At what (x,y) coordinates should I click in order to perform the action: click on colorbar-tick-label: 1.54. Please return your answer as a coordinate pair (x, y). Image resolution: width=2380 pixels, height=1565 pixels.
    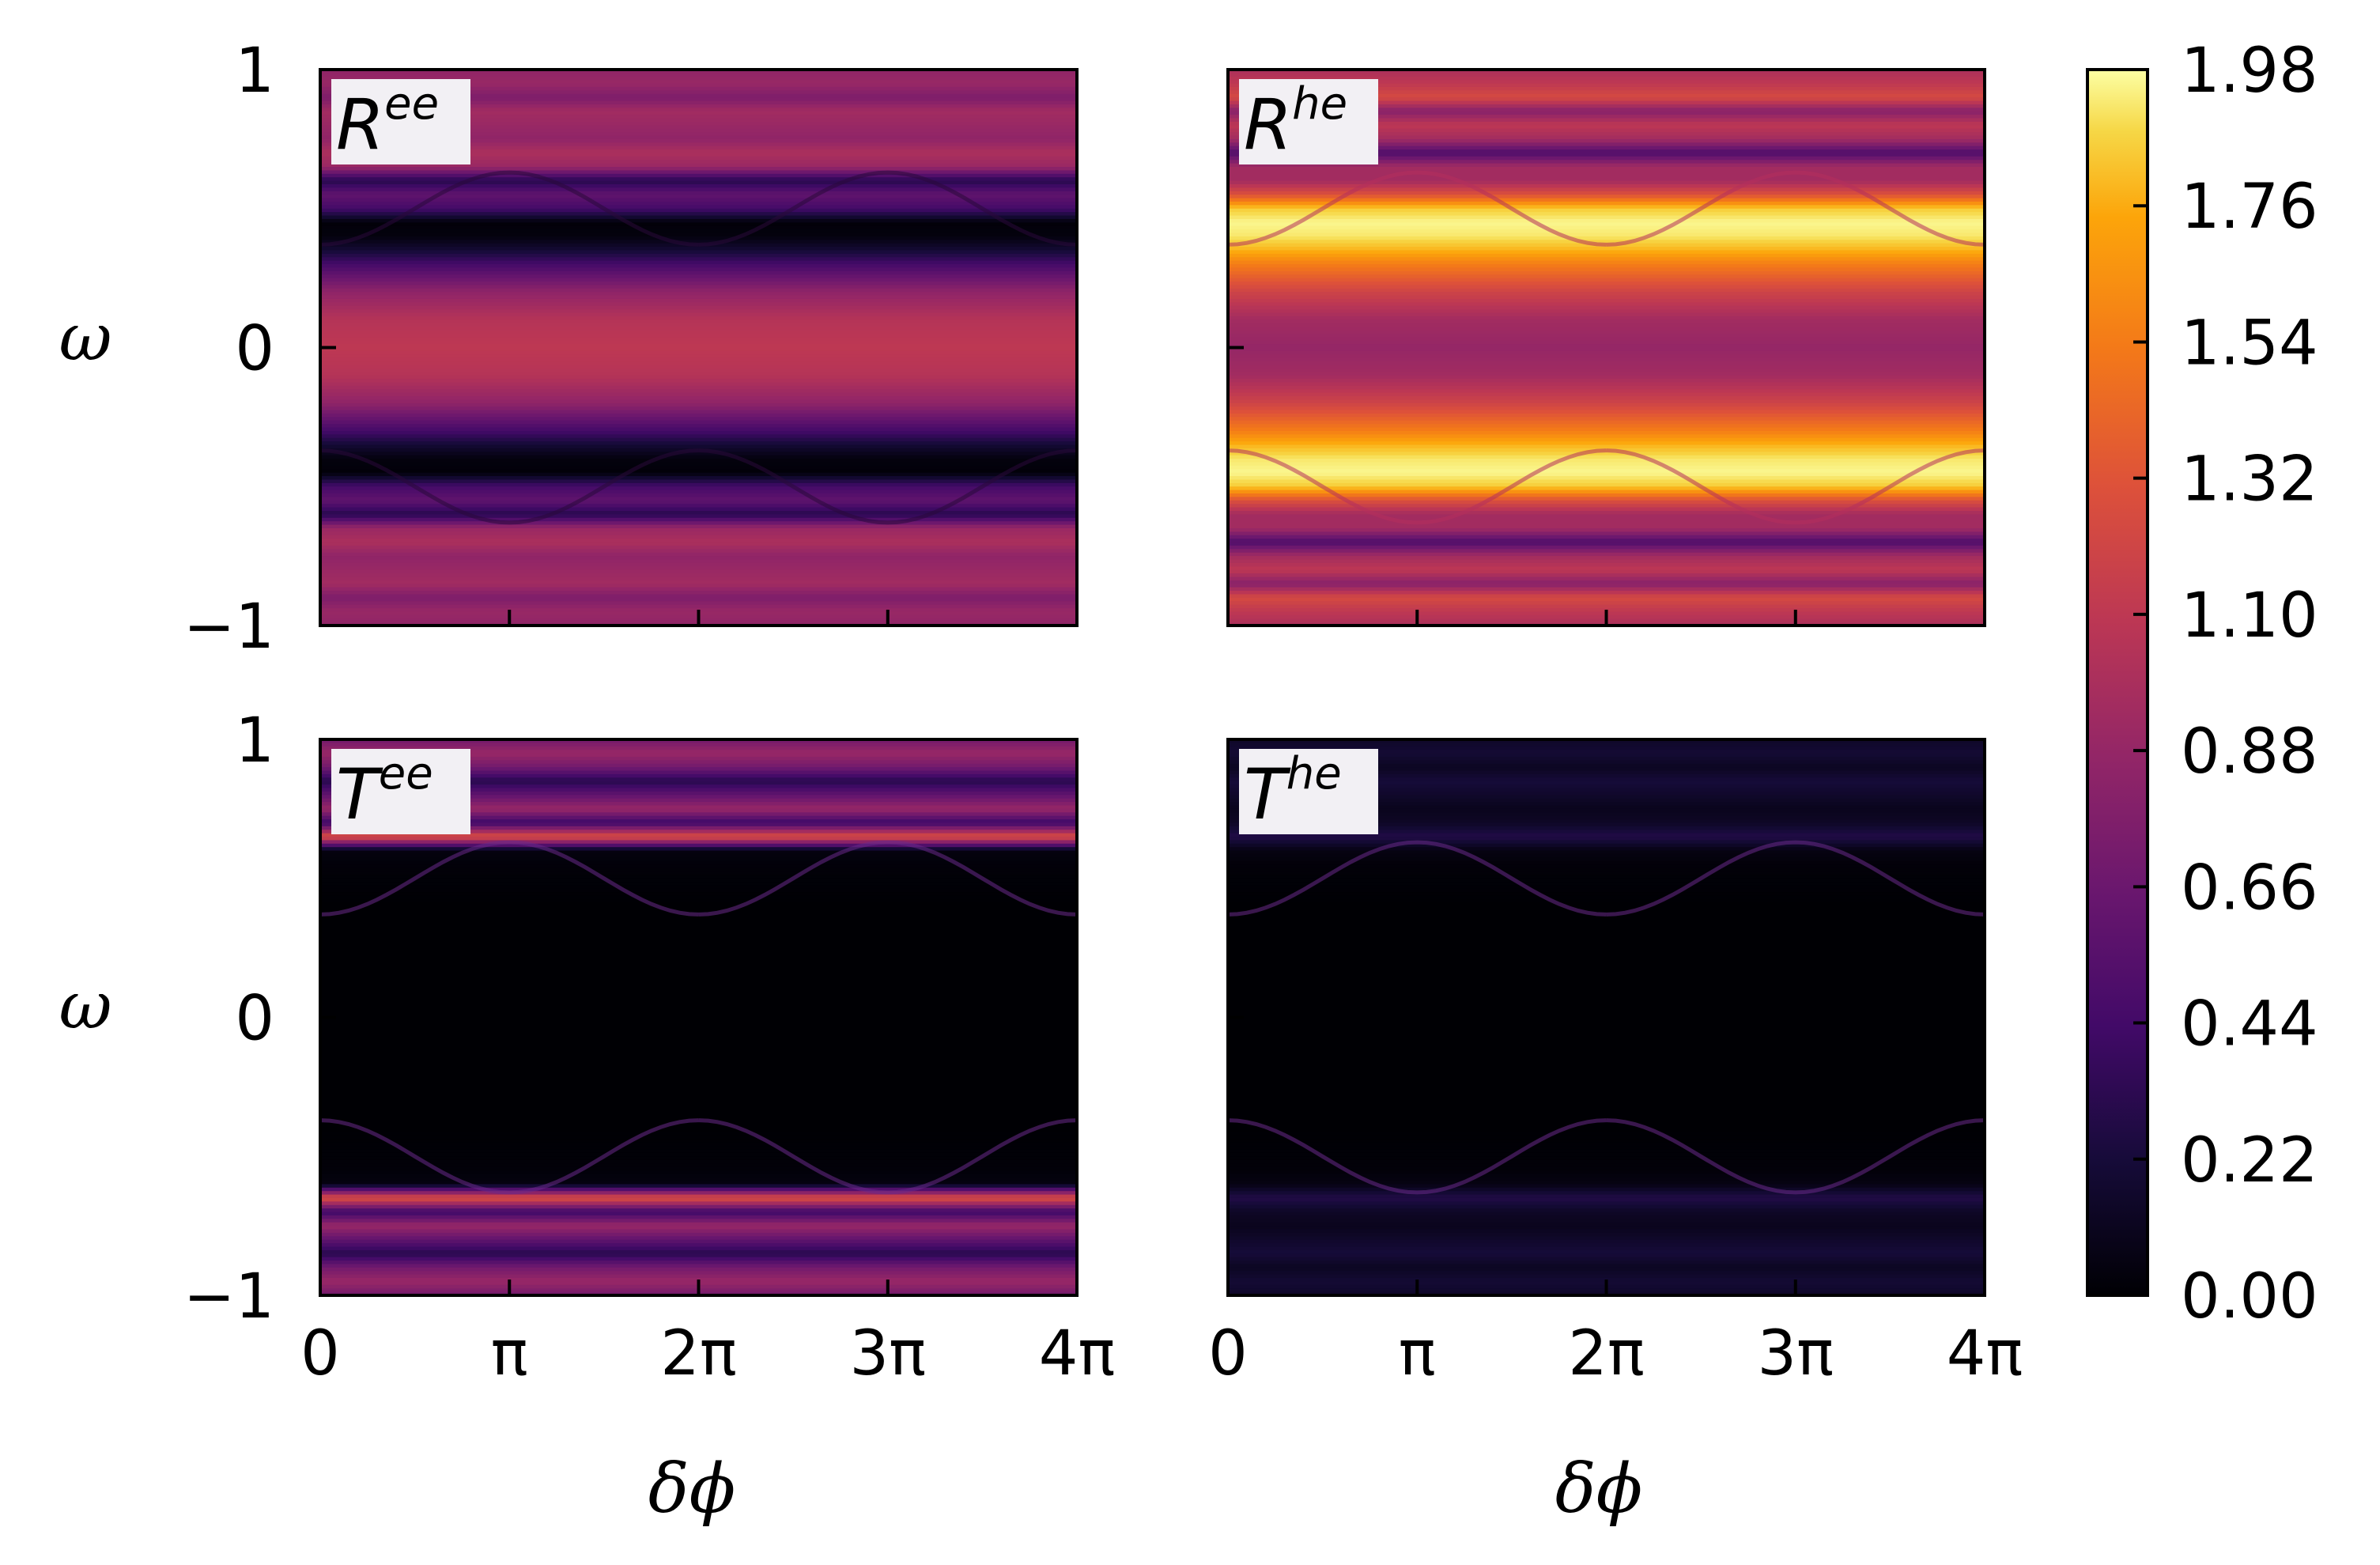
    Looking at the image, I should click on (2249, 343).